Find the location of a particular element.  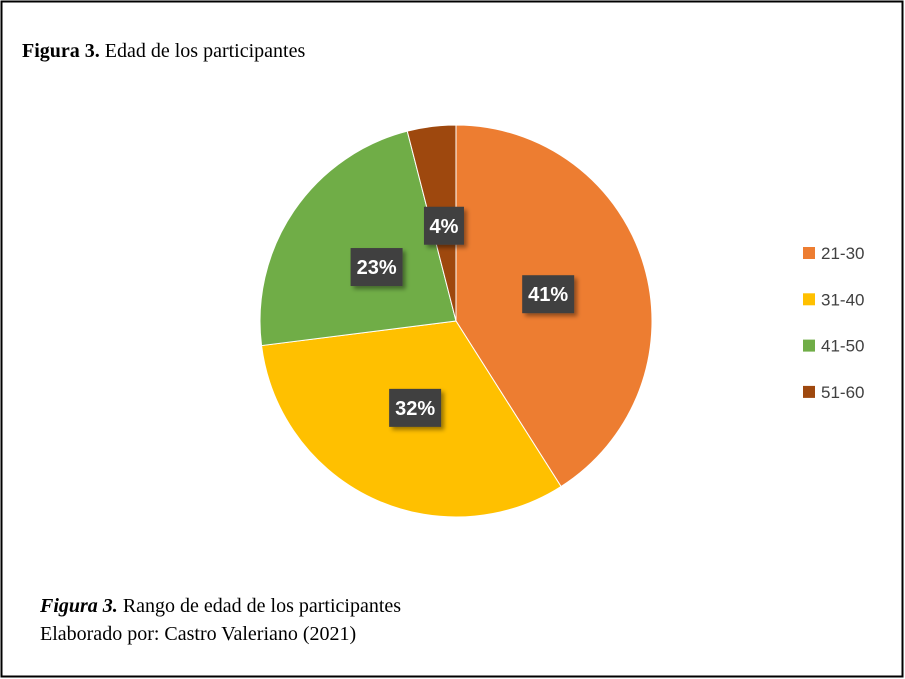

caption-label: Figura 3. is located at coordinates (78, 606).